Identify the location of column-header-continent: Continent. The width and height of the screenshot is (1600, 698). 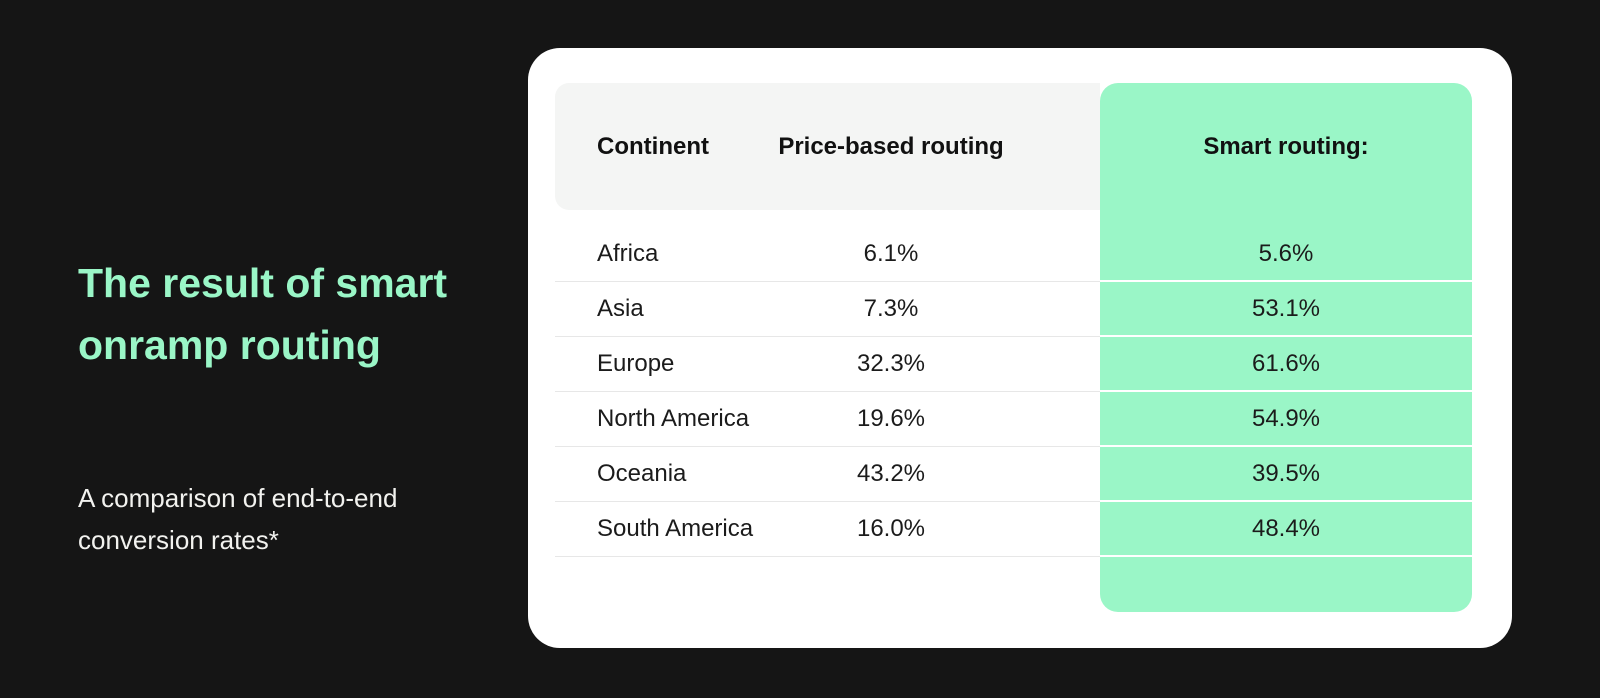
(653, 146).